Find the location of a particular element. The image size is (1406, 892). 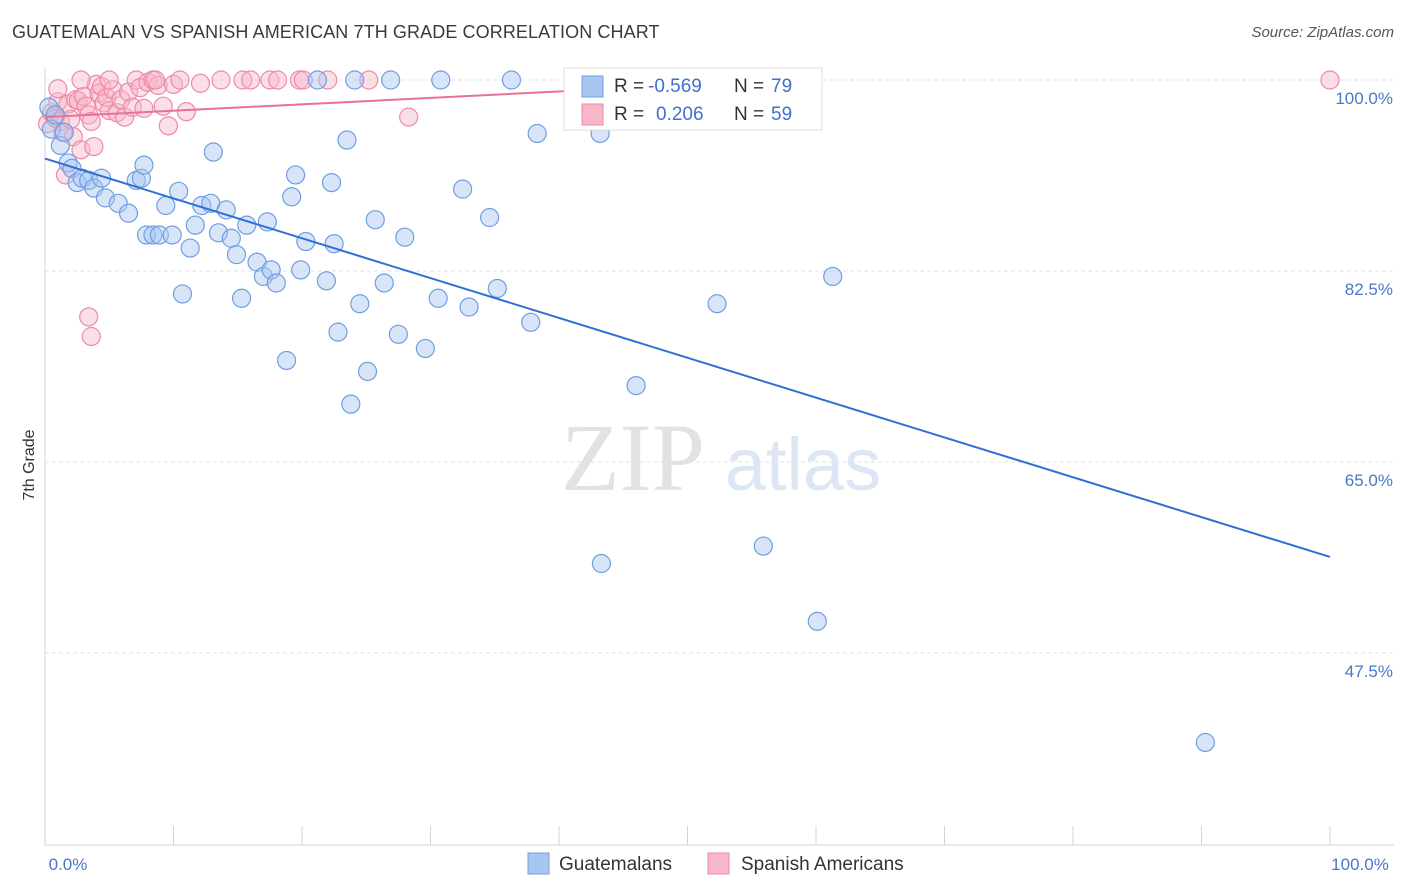

x-tick-label-min: 0.0% is located at coordinates (68, 864).